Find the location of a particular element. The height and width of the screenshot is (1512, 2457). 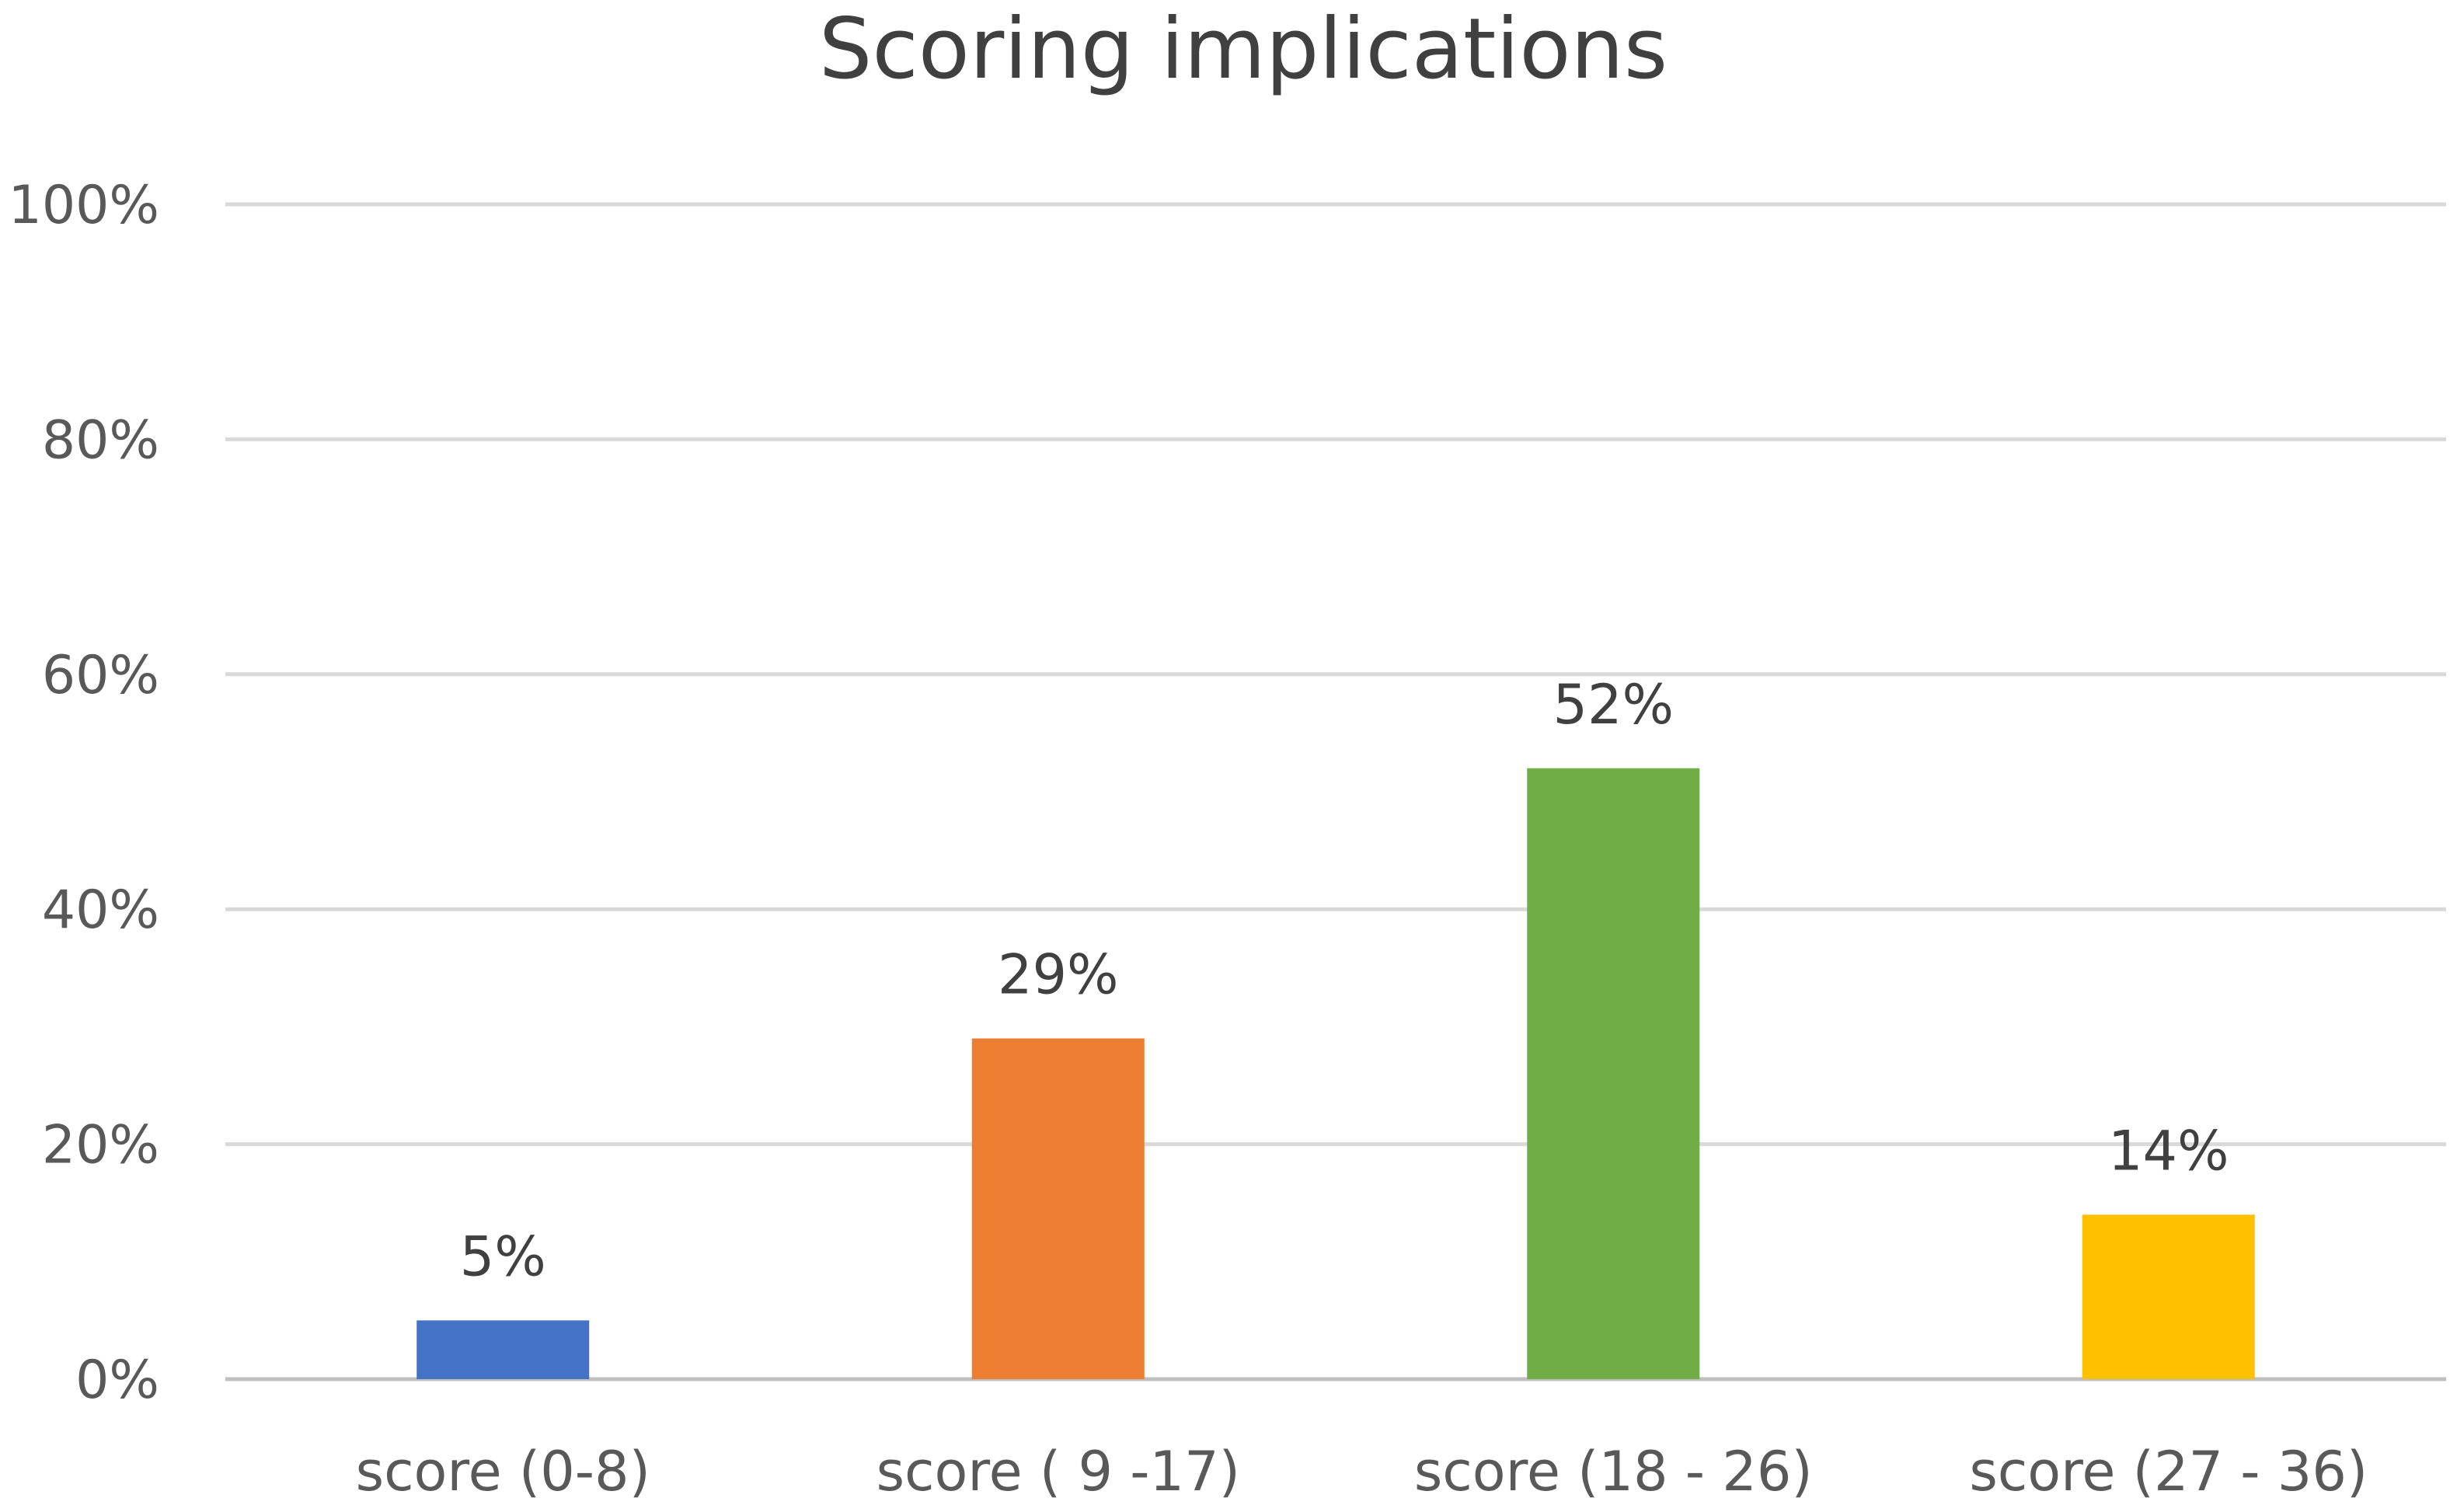

category-label: score (0-8) is located at coordinates (503, 1471).